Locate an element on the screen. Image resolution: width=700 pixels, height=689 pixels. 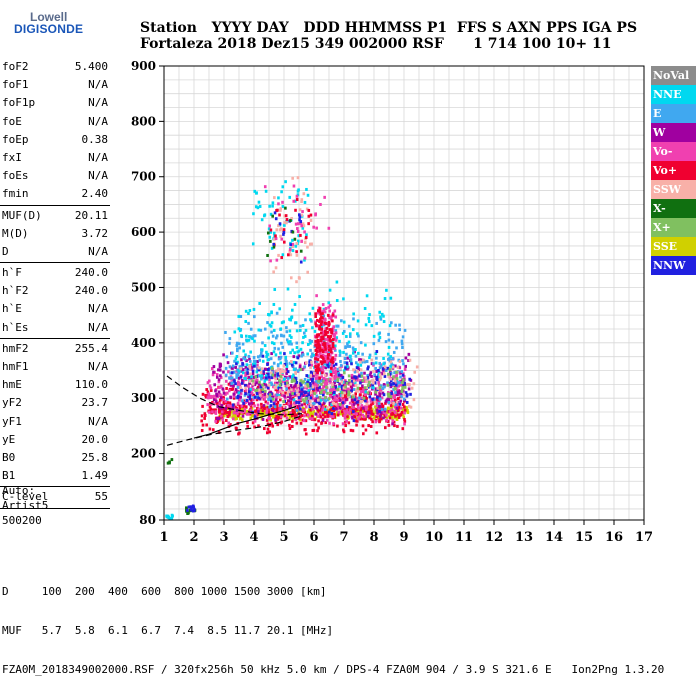
param-row: foF1 N/A is located at coordinates (55, 85).